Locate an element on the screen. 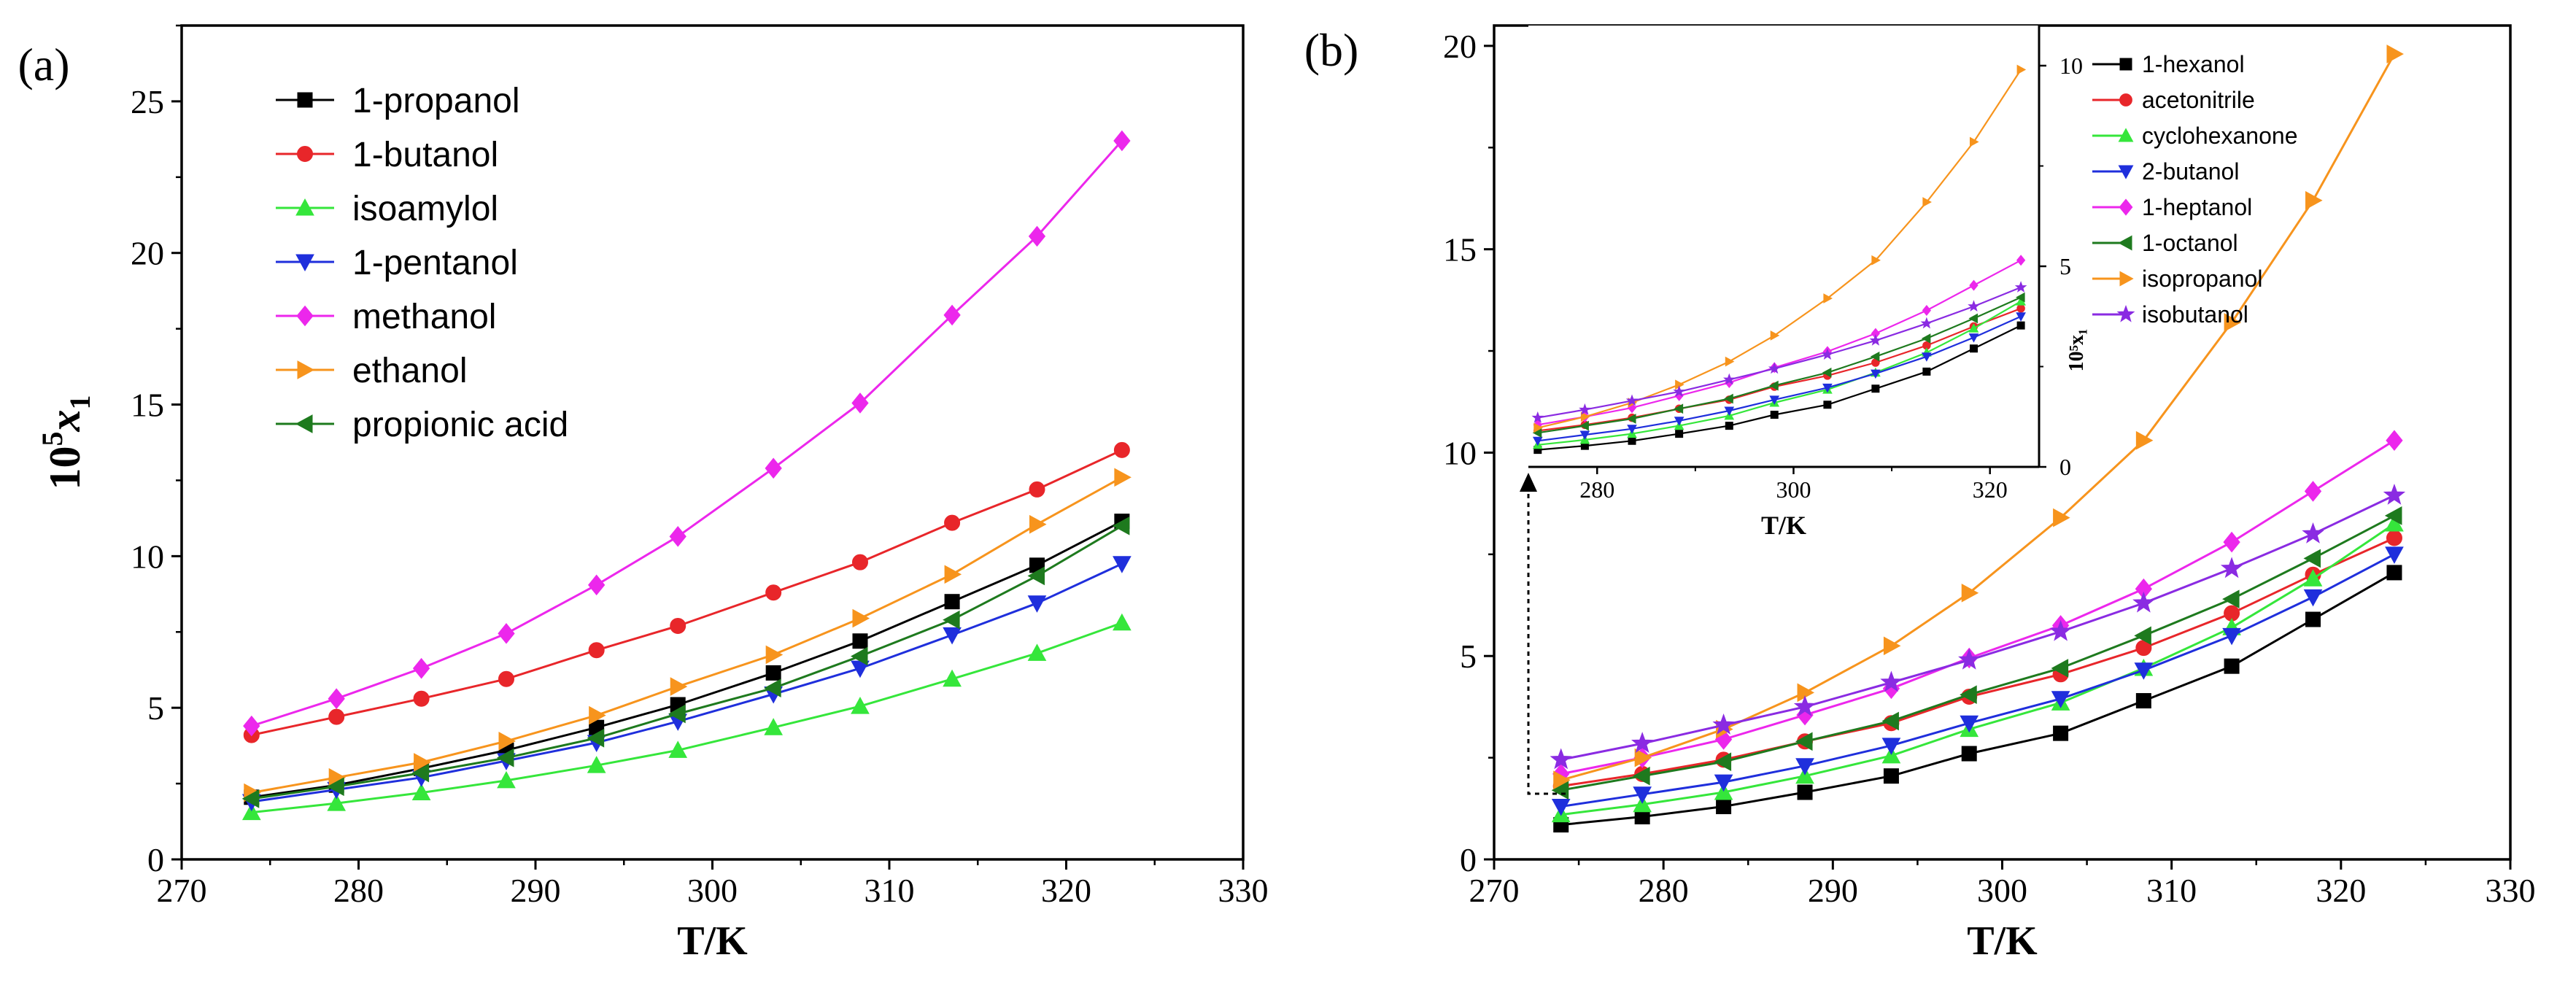  x-tick-label-270: 270 is located at coordinates (1494, 890).